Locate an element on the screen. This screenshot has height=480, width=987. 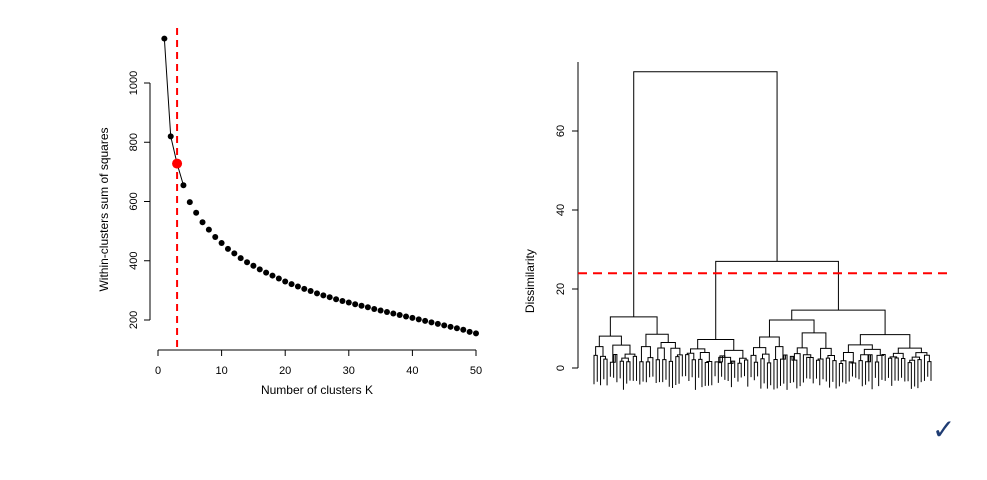
dendrogram-root-link is located at coordinates (705, 194).